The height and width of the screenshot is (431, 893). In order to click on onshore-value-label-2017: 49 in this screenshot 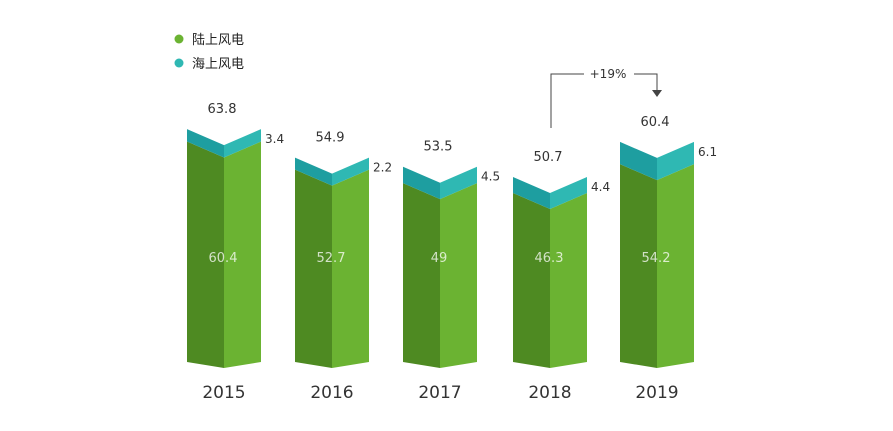, I will do `click(439, 258)`.